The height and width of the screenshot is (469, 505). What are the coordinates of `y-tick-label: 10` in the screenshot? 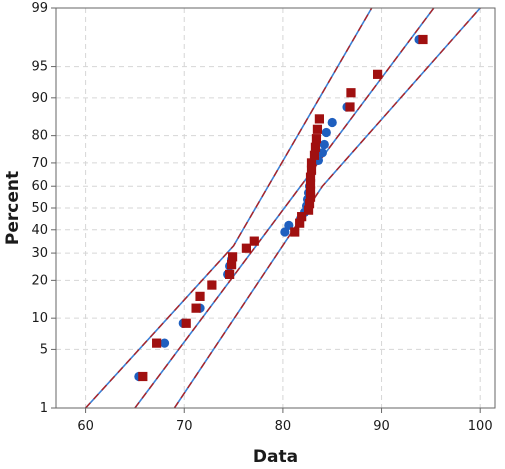 It's located at (39, 318).